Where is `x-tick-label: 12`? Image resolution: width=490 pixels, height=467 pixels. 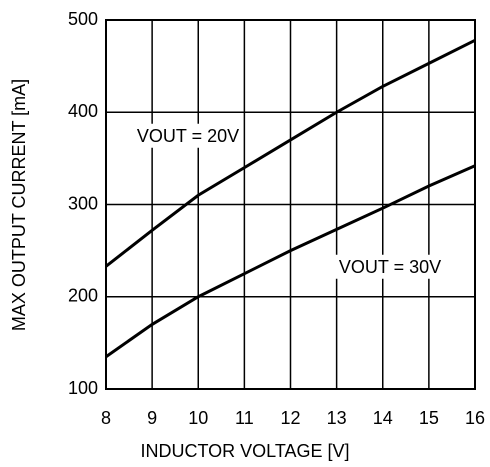
x-tick-label: 12 is located at coordinates (290, 418).